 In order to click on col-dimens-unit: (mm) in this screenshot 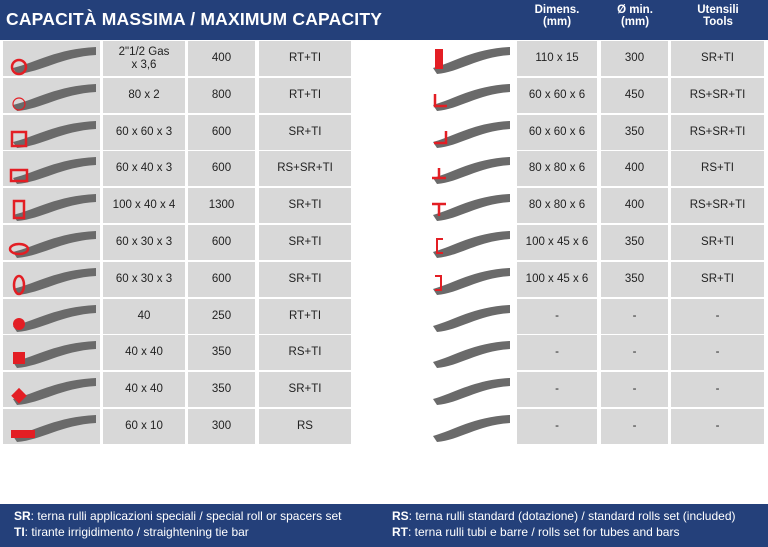, I will do `click(557, 21)`.